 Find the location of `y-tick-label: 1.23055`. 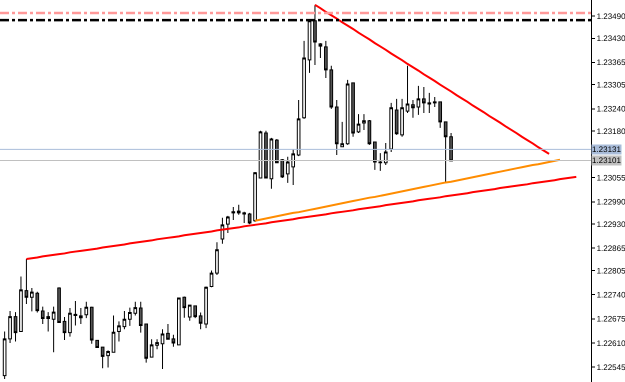

y-tick-label: 1.23055 is located at coordinates (610, 177).